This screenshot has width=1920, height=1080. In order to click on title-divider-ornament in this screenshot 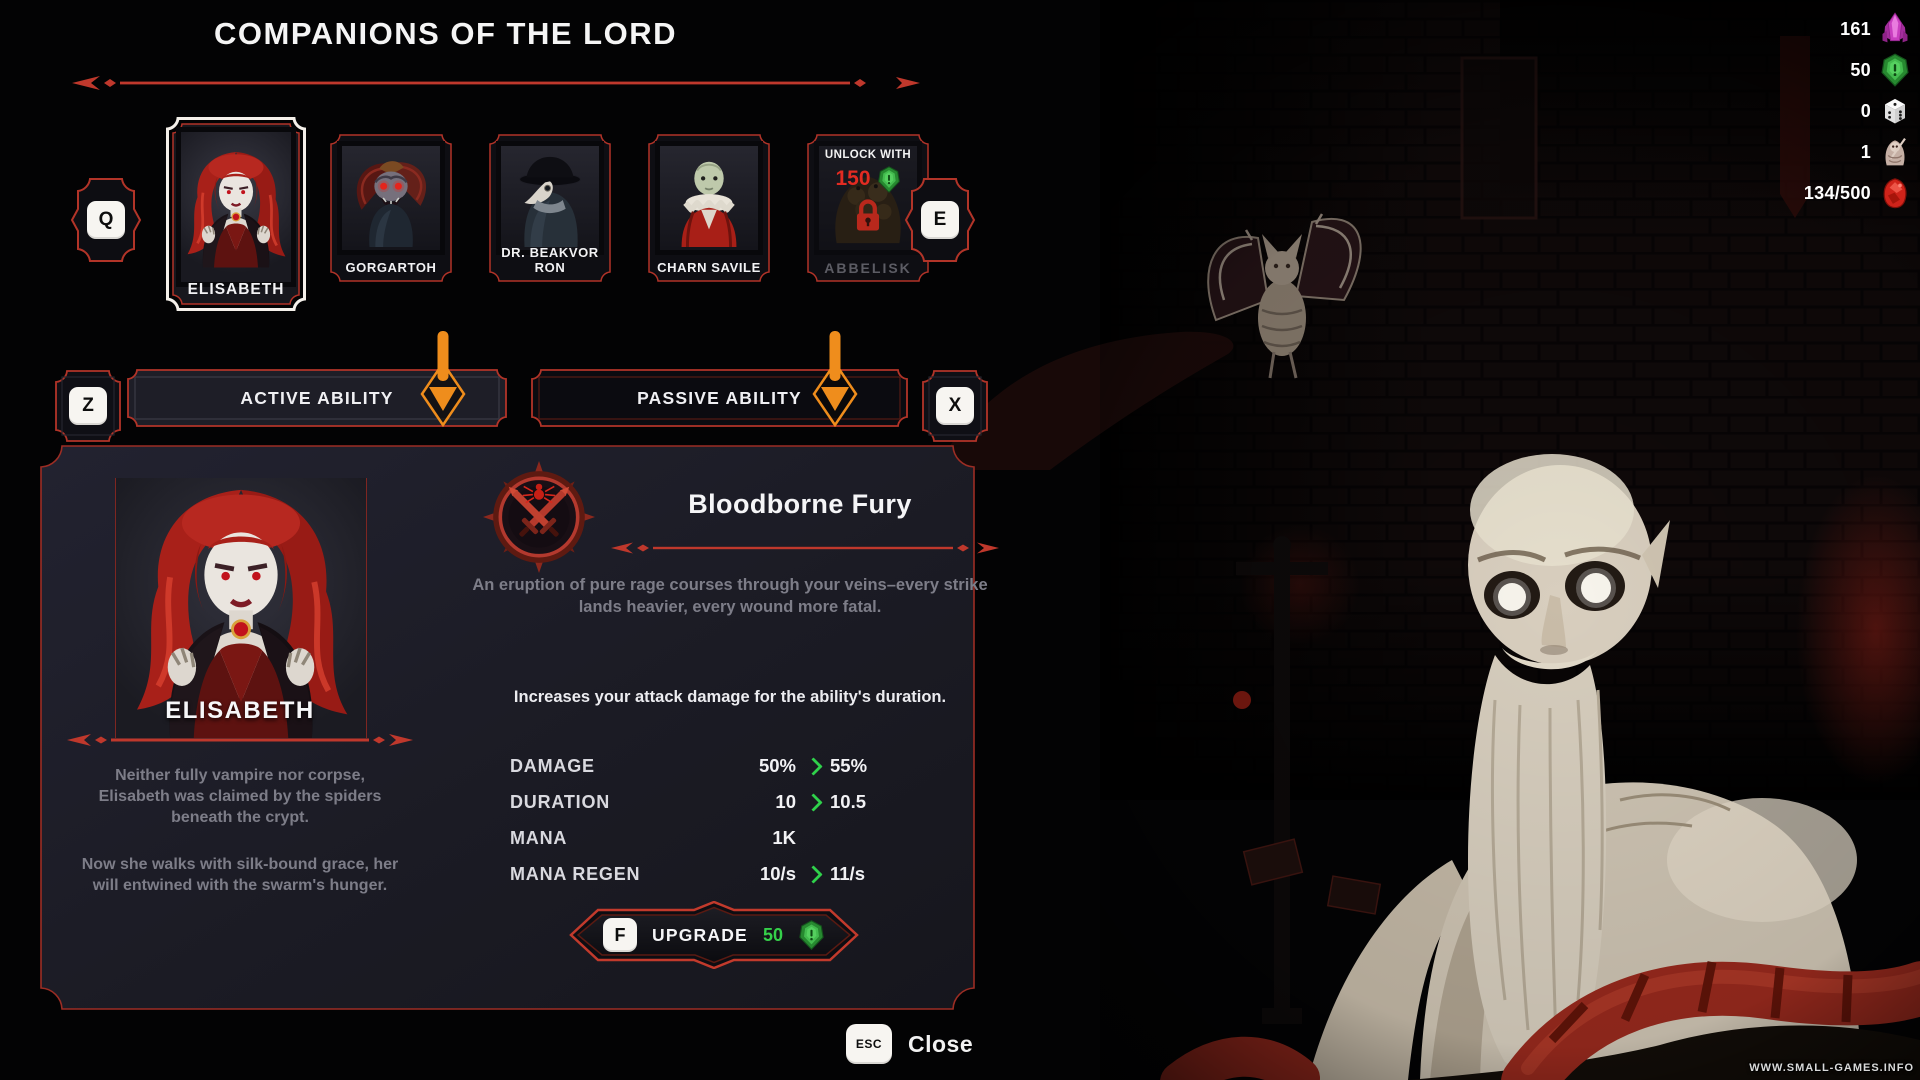, I will do `click(496, 83)`.